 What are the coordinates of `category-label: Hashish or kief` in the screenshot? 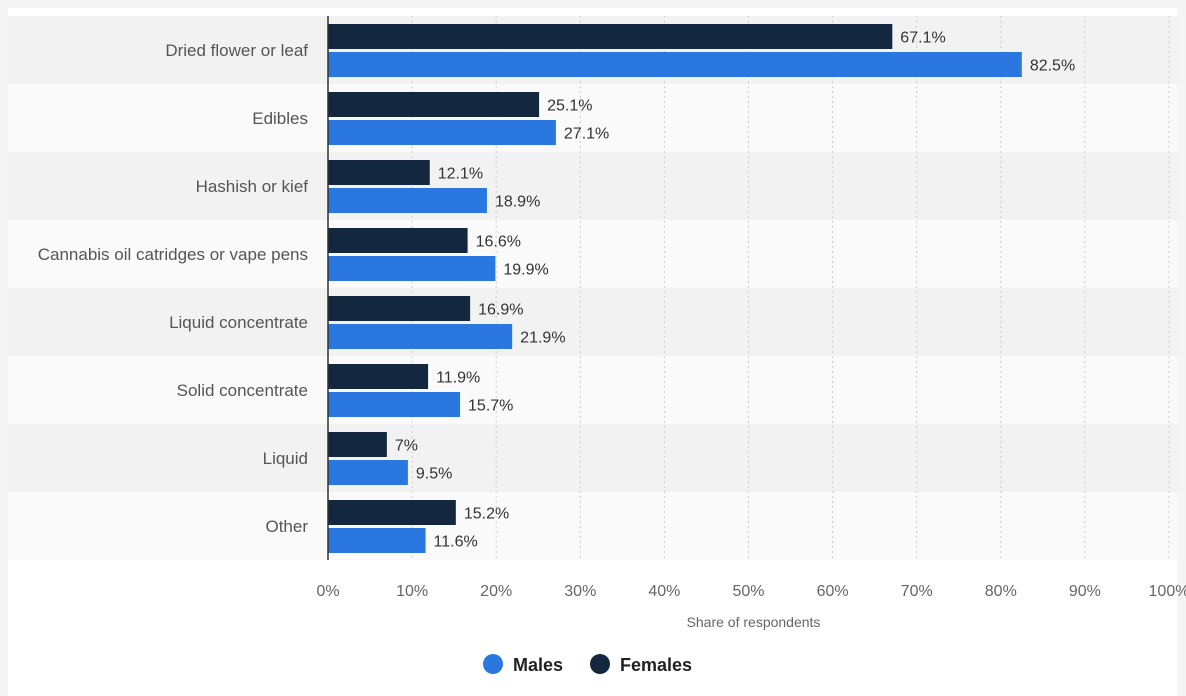 It's located at (252, 186).